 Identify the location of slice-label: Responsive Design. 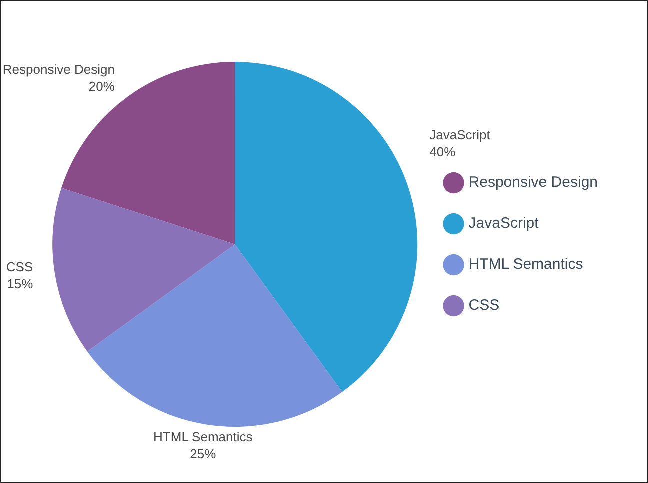
(58, 70).